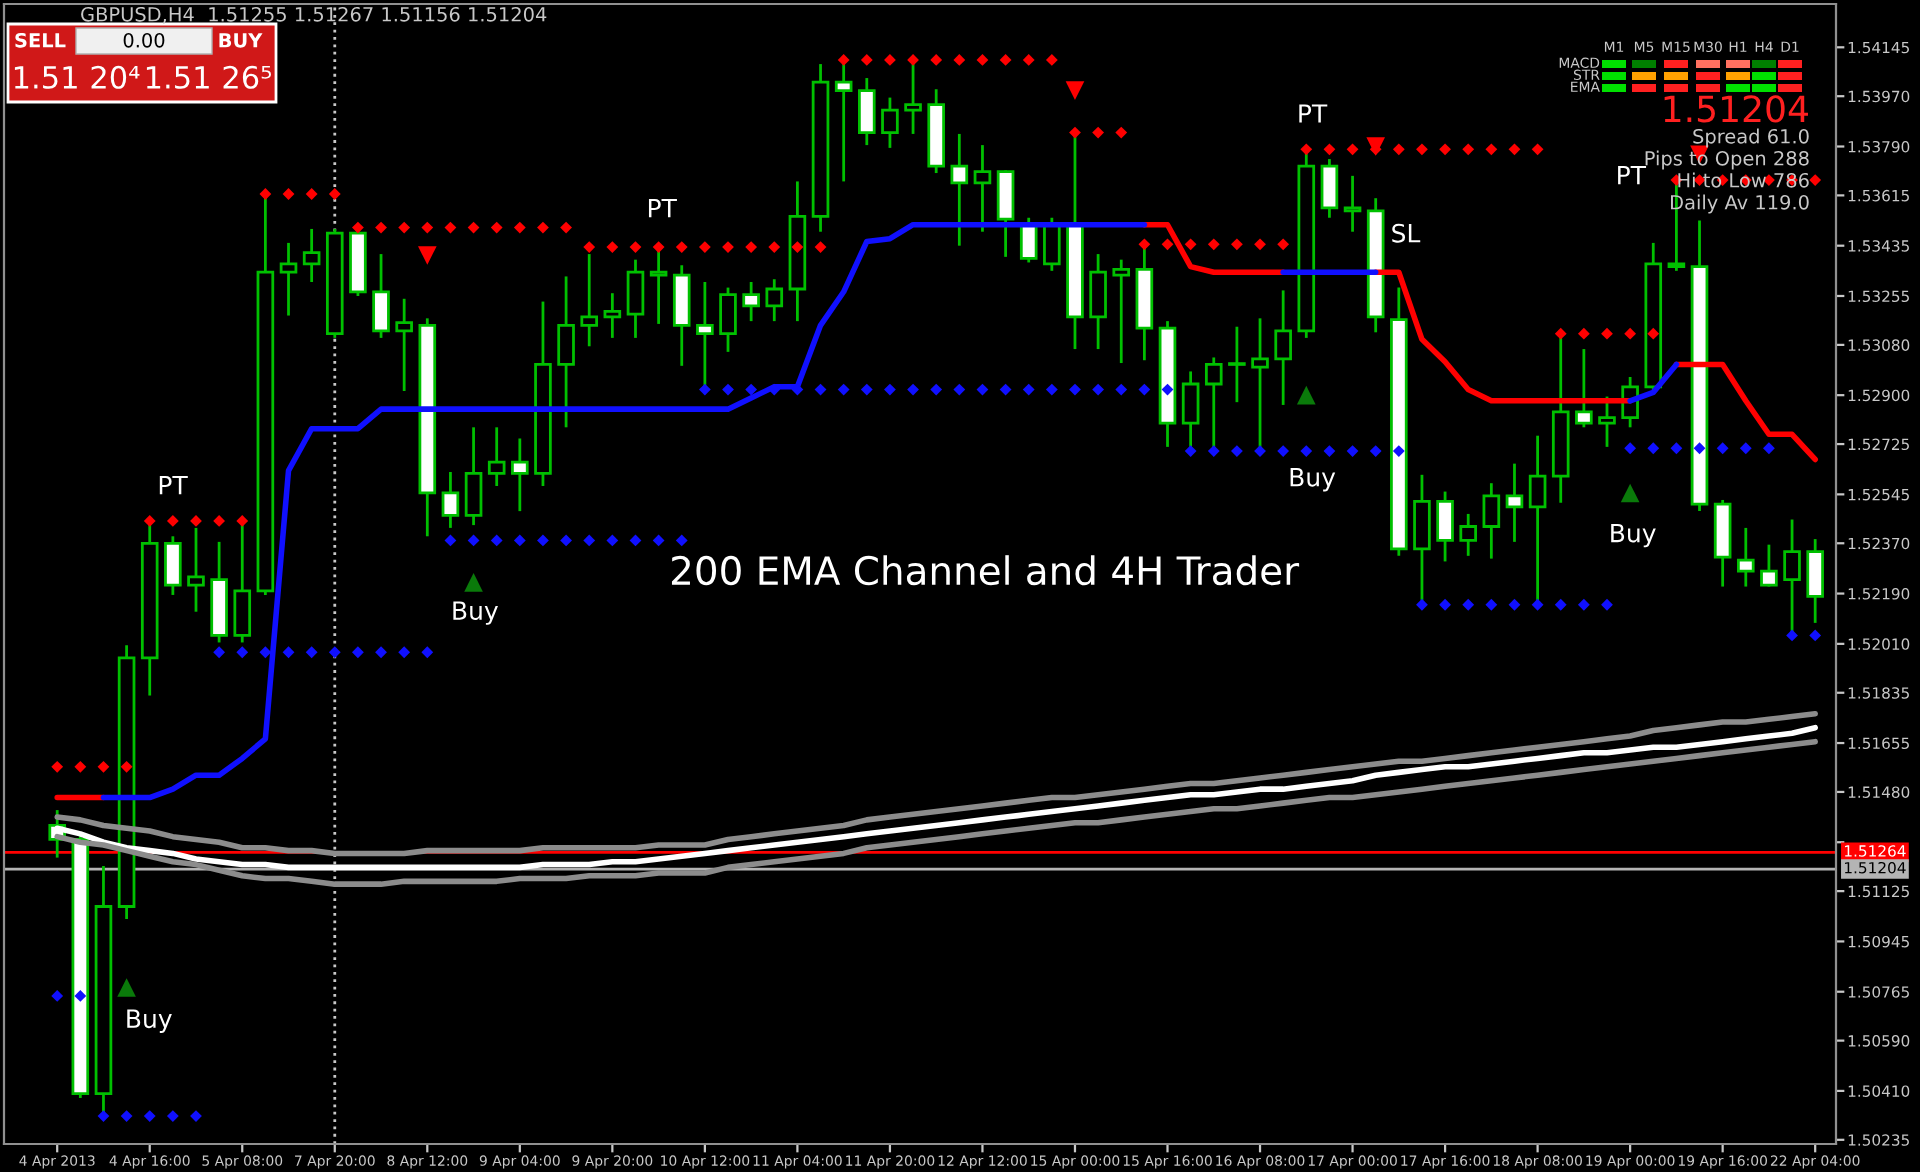  I want to click on annotation: 0.00, so click(144, 40).